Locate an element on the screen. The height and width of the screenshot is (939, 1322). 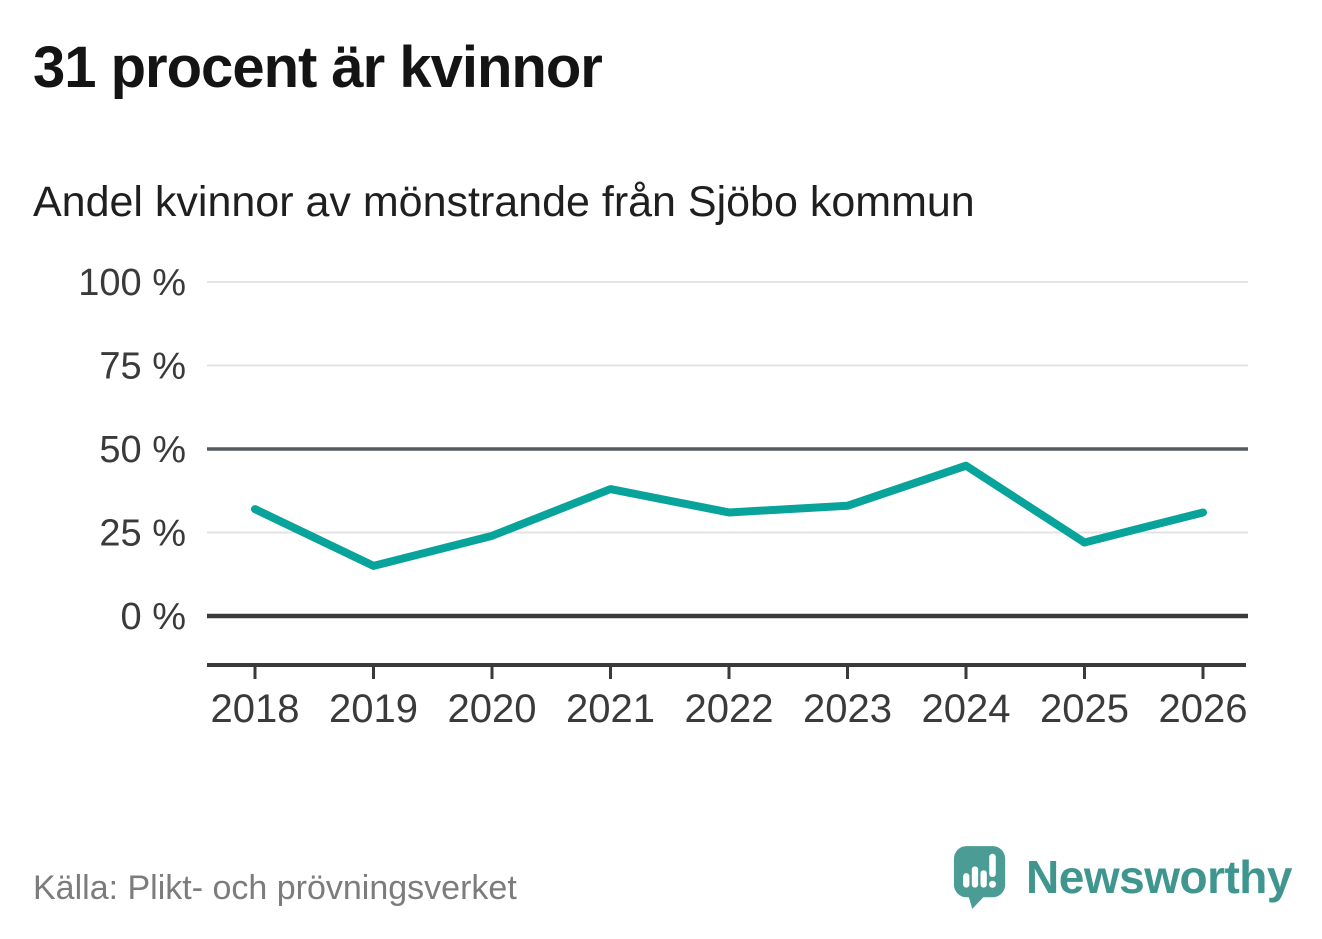
newsworthy-icon is located at coordinates (979, 877).